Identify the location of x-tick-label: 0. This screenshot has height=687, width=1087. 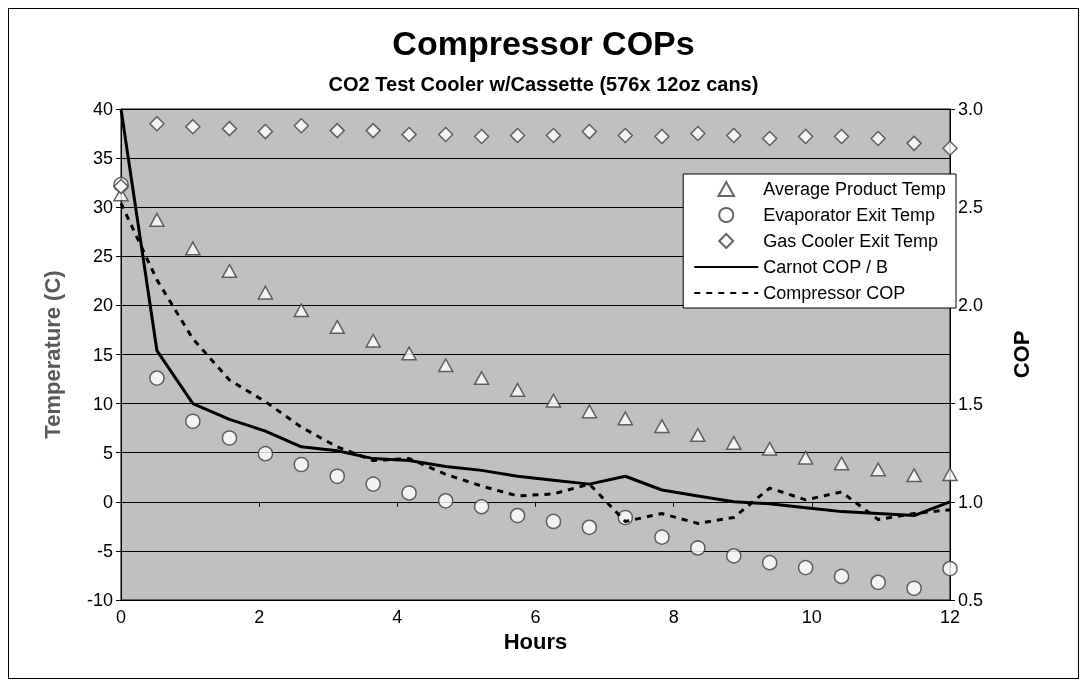
(121, 617).